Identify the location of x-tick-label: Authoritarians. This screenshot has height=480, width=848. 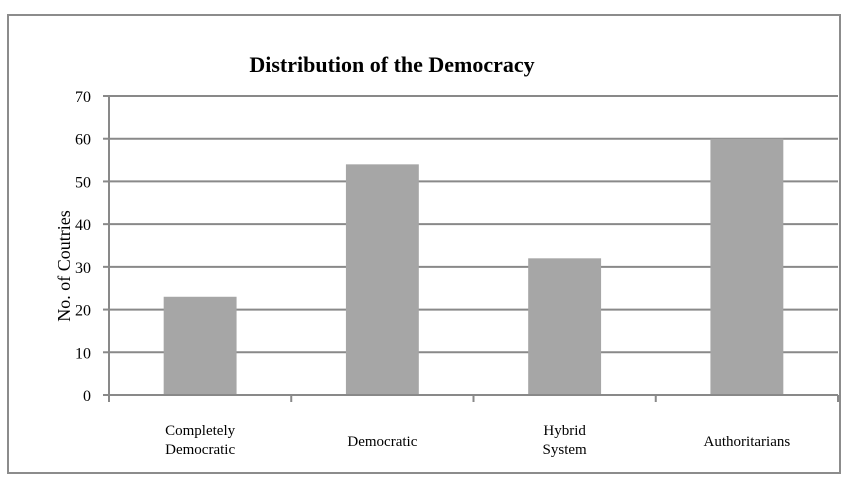
(747, 442).